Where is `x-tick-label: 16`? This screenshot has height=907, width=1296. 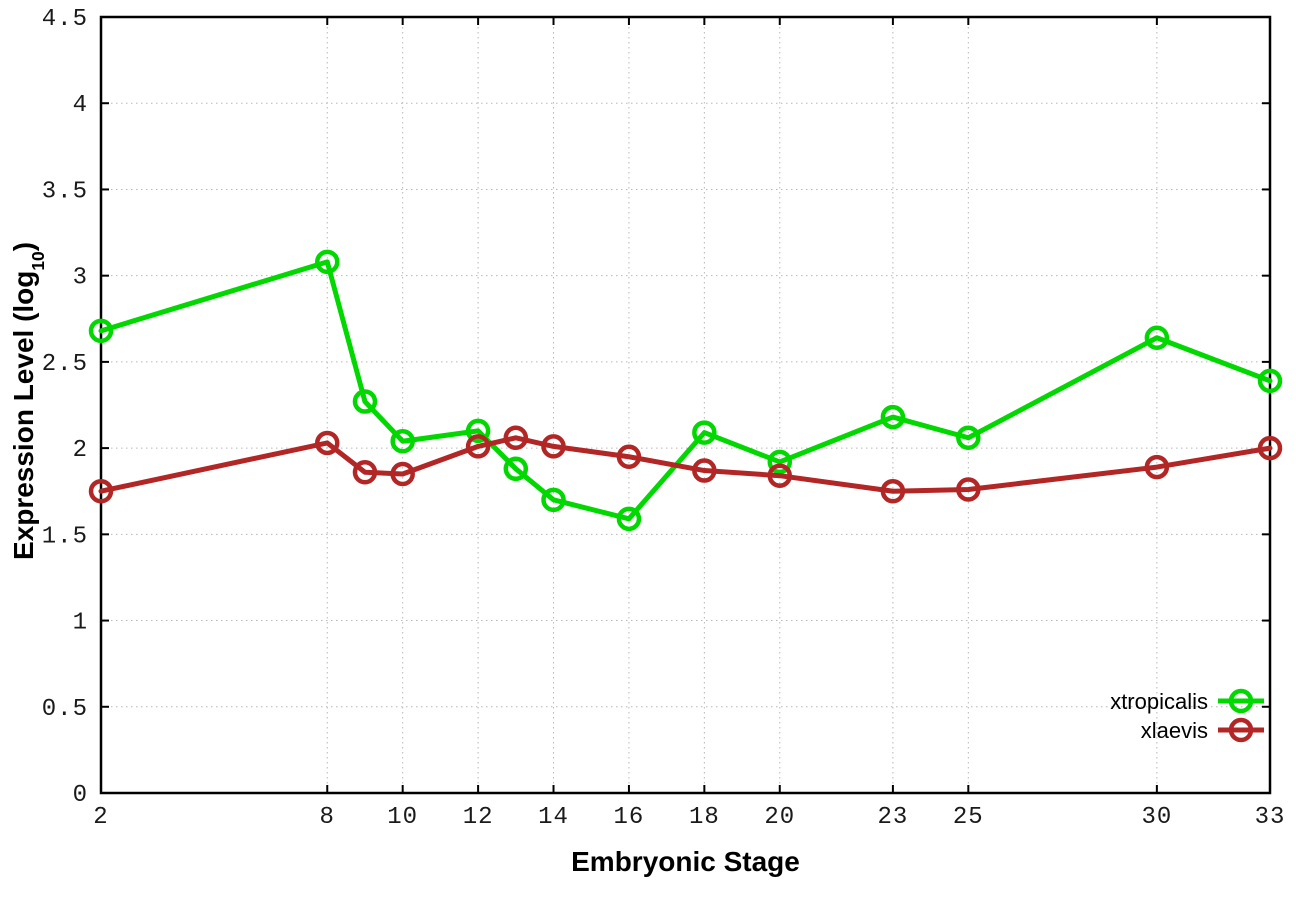 x-tick-label: 16 is located at coordinates (629, 817).